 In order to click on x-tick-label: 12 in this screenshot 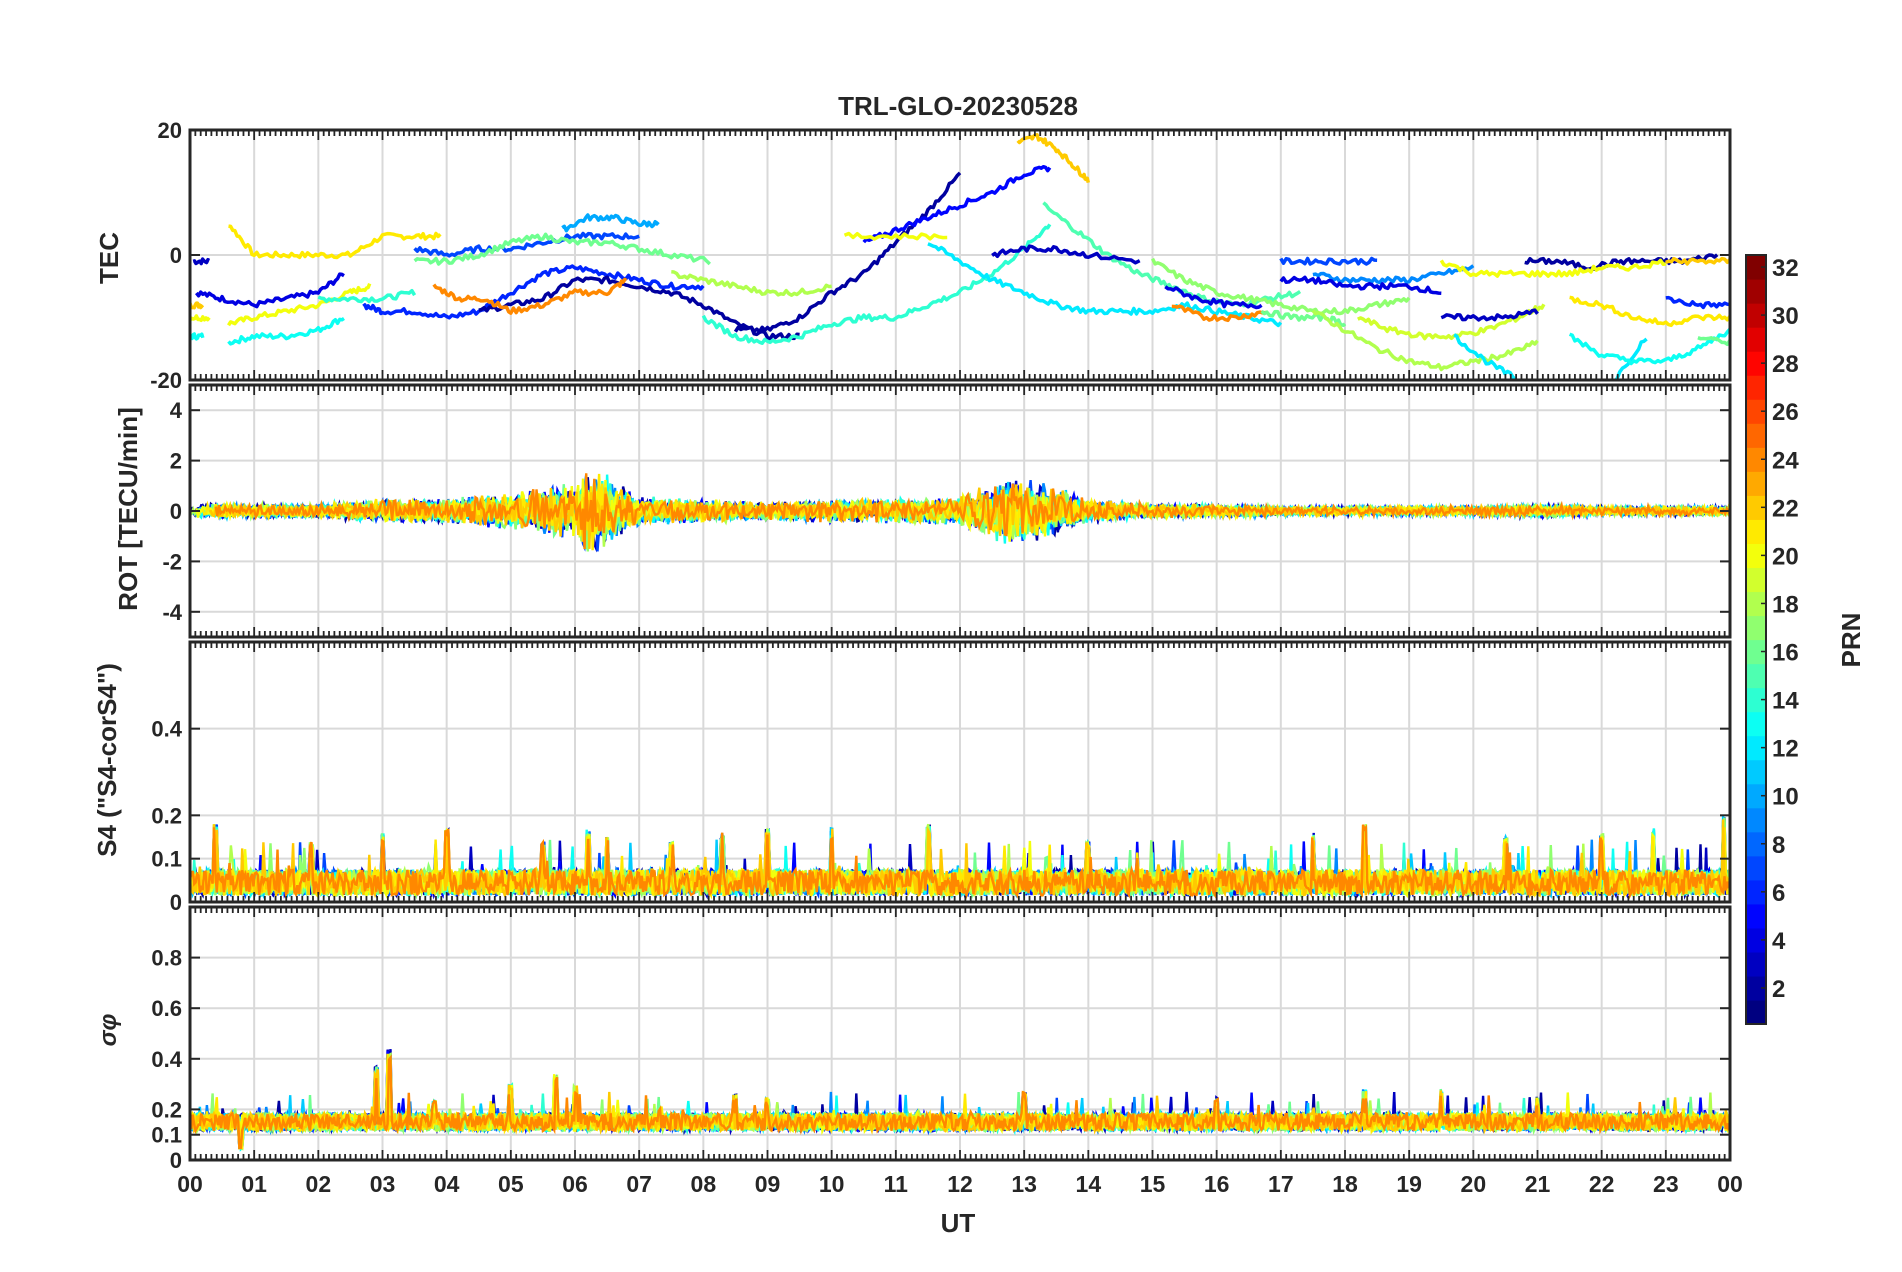, I will do `click(960, 1184)`.